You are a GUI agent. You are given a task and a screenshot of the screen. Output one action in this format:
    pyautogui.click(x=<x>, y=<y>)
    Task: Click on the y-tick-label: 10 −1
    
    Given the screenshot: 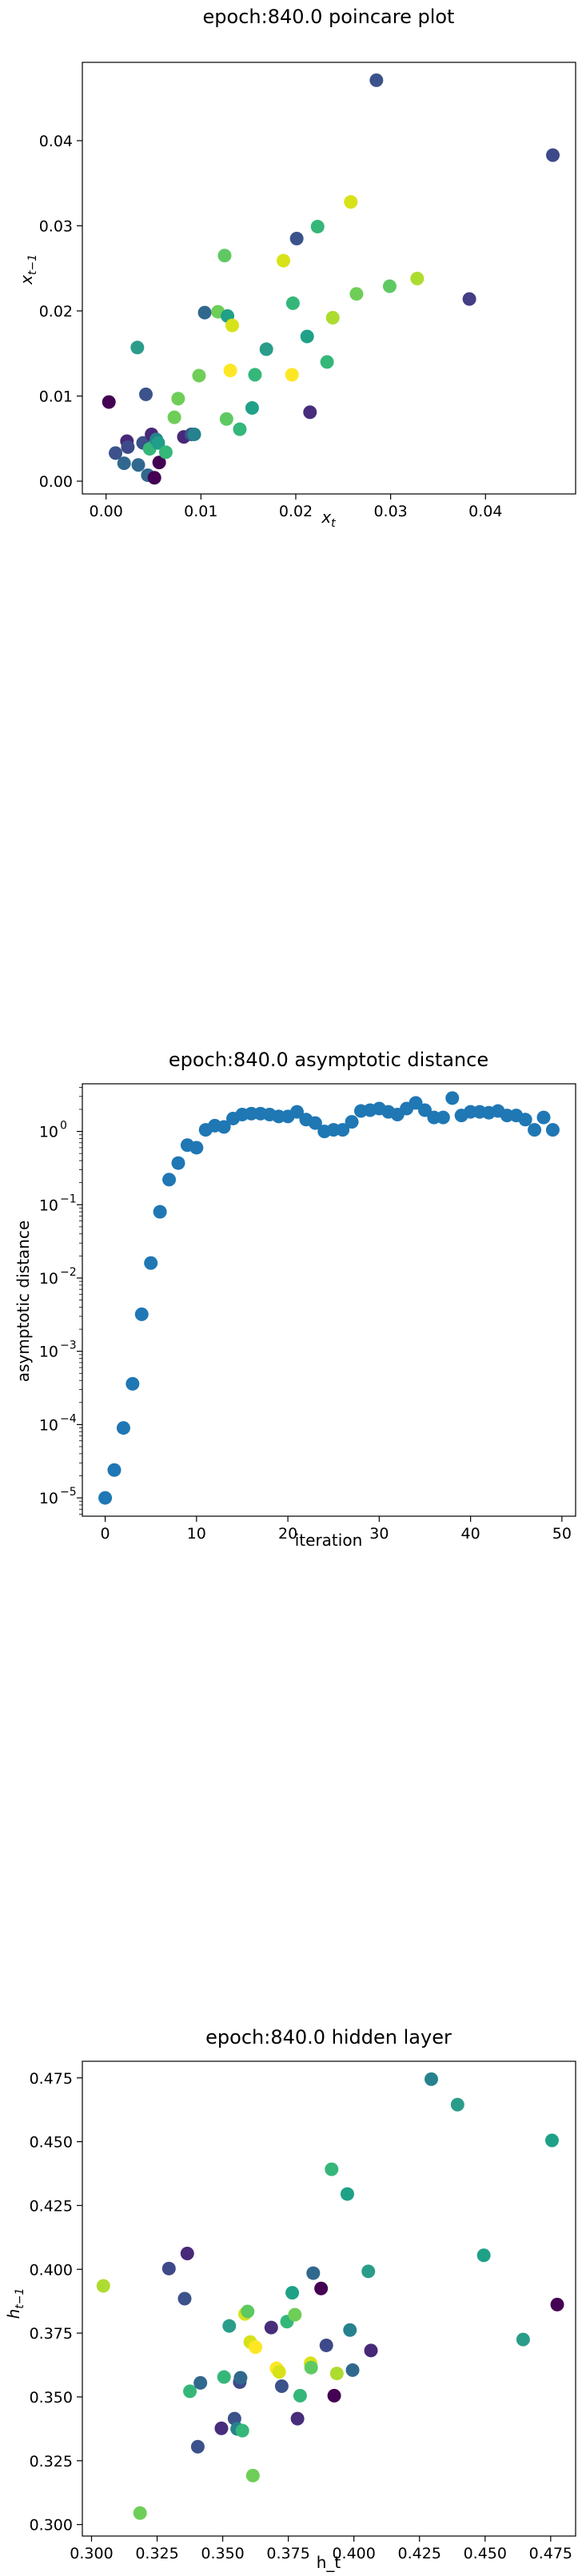 What is the action you would take?
    pyautogui.click(x=58, y=1203)
    